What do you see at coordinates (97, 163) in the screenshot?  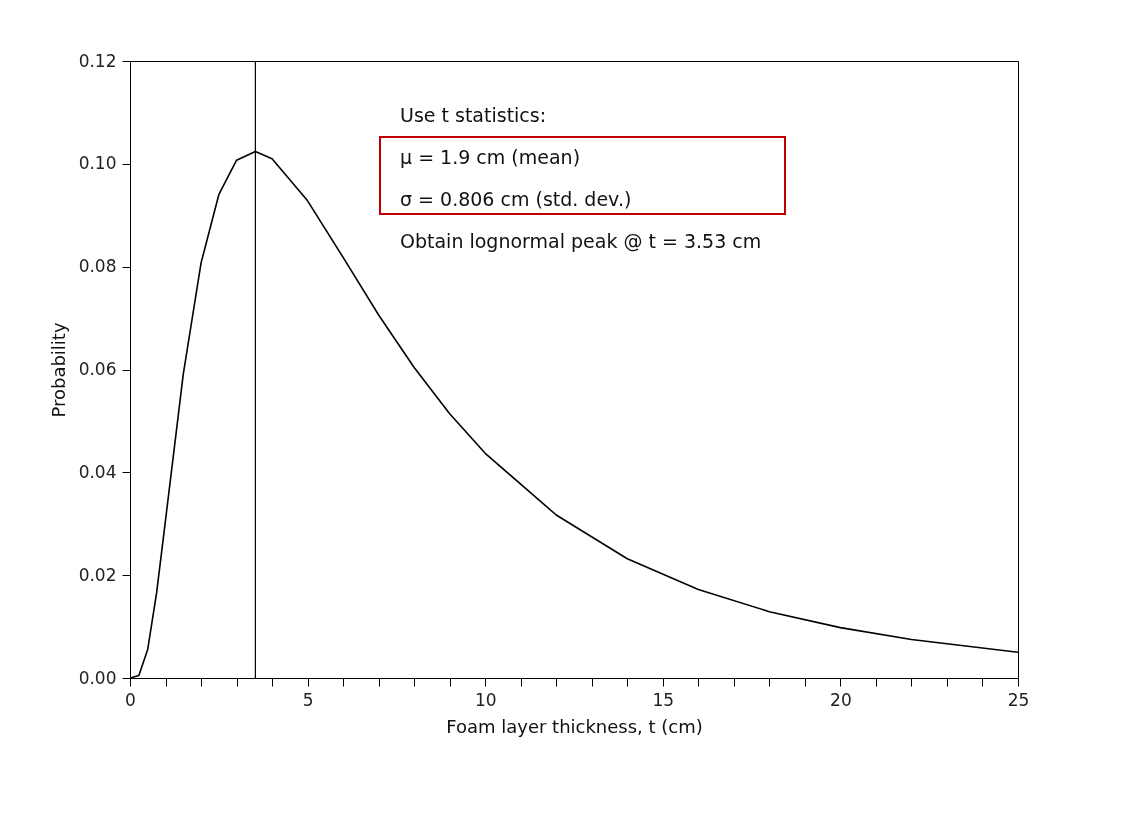 I see `y-tick-label: 0.10` at bounding box center [97, 163].